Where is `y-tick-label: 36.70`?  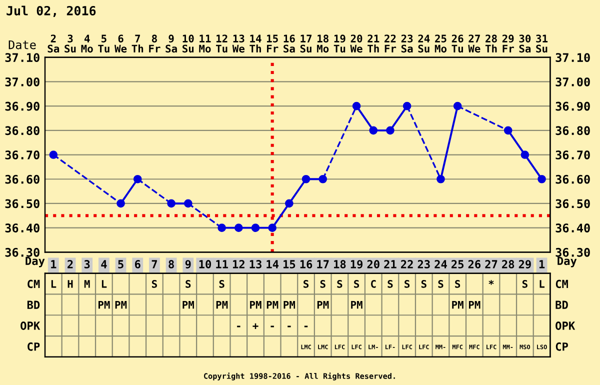 y-tick-label: 36.70 is located at coordinates (22, 155).